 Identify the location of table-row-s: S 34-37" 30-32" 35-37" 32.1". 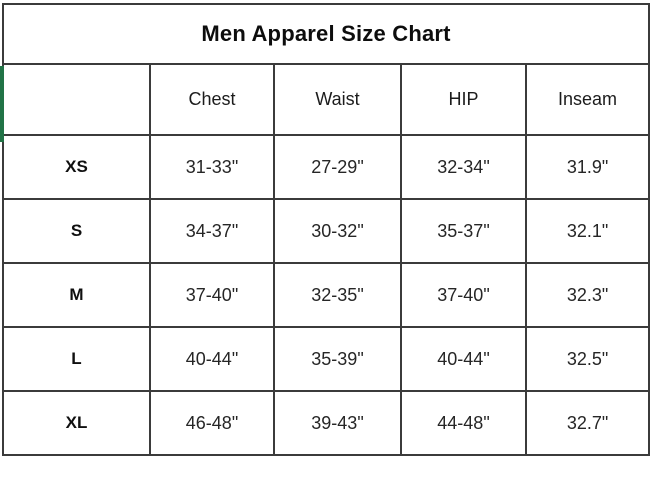
(326, 231).